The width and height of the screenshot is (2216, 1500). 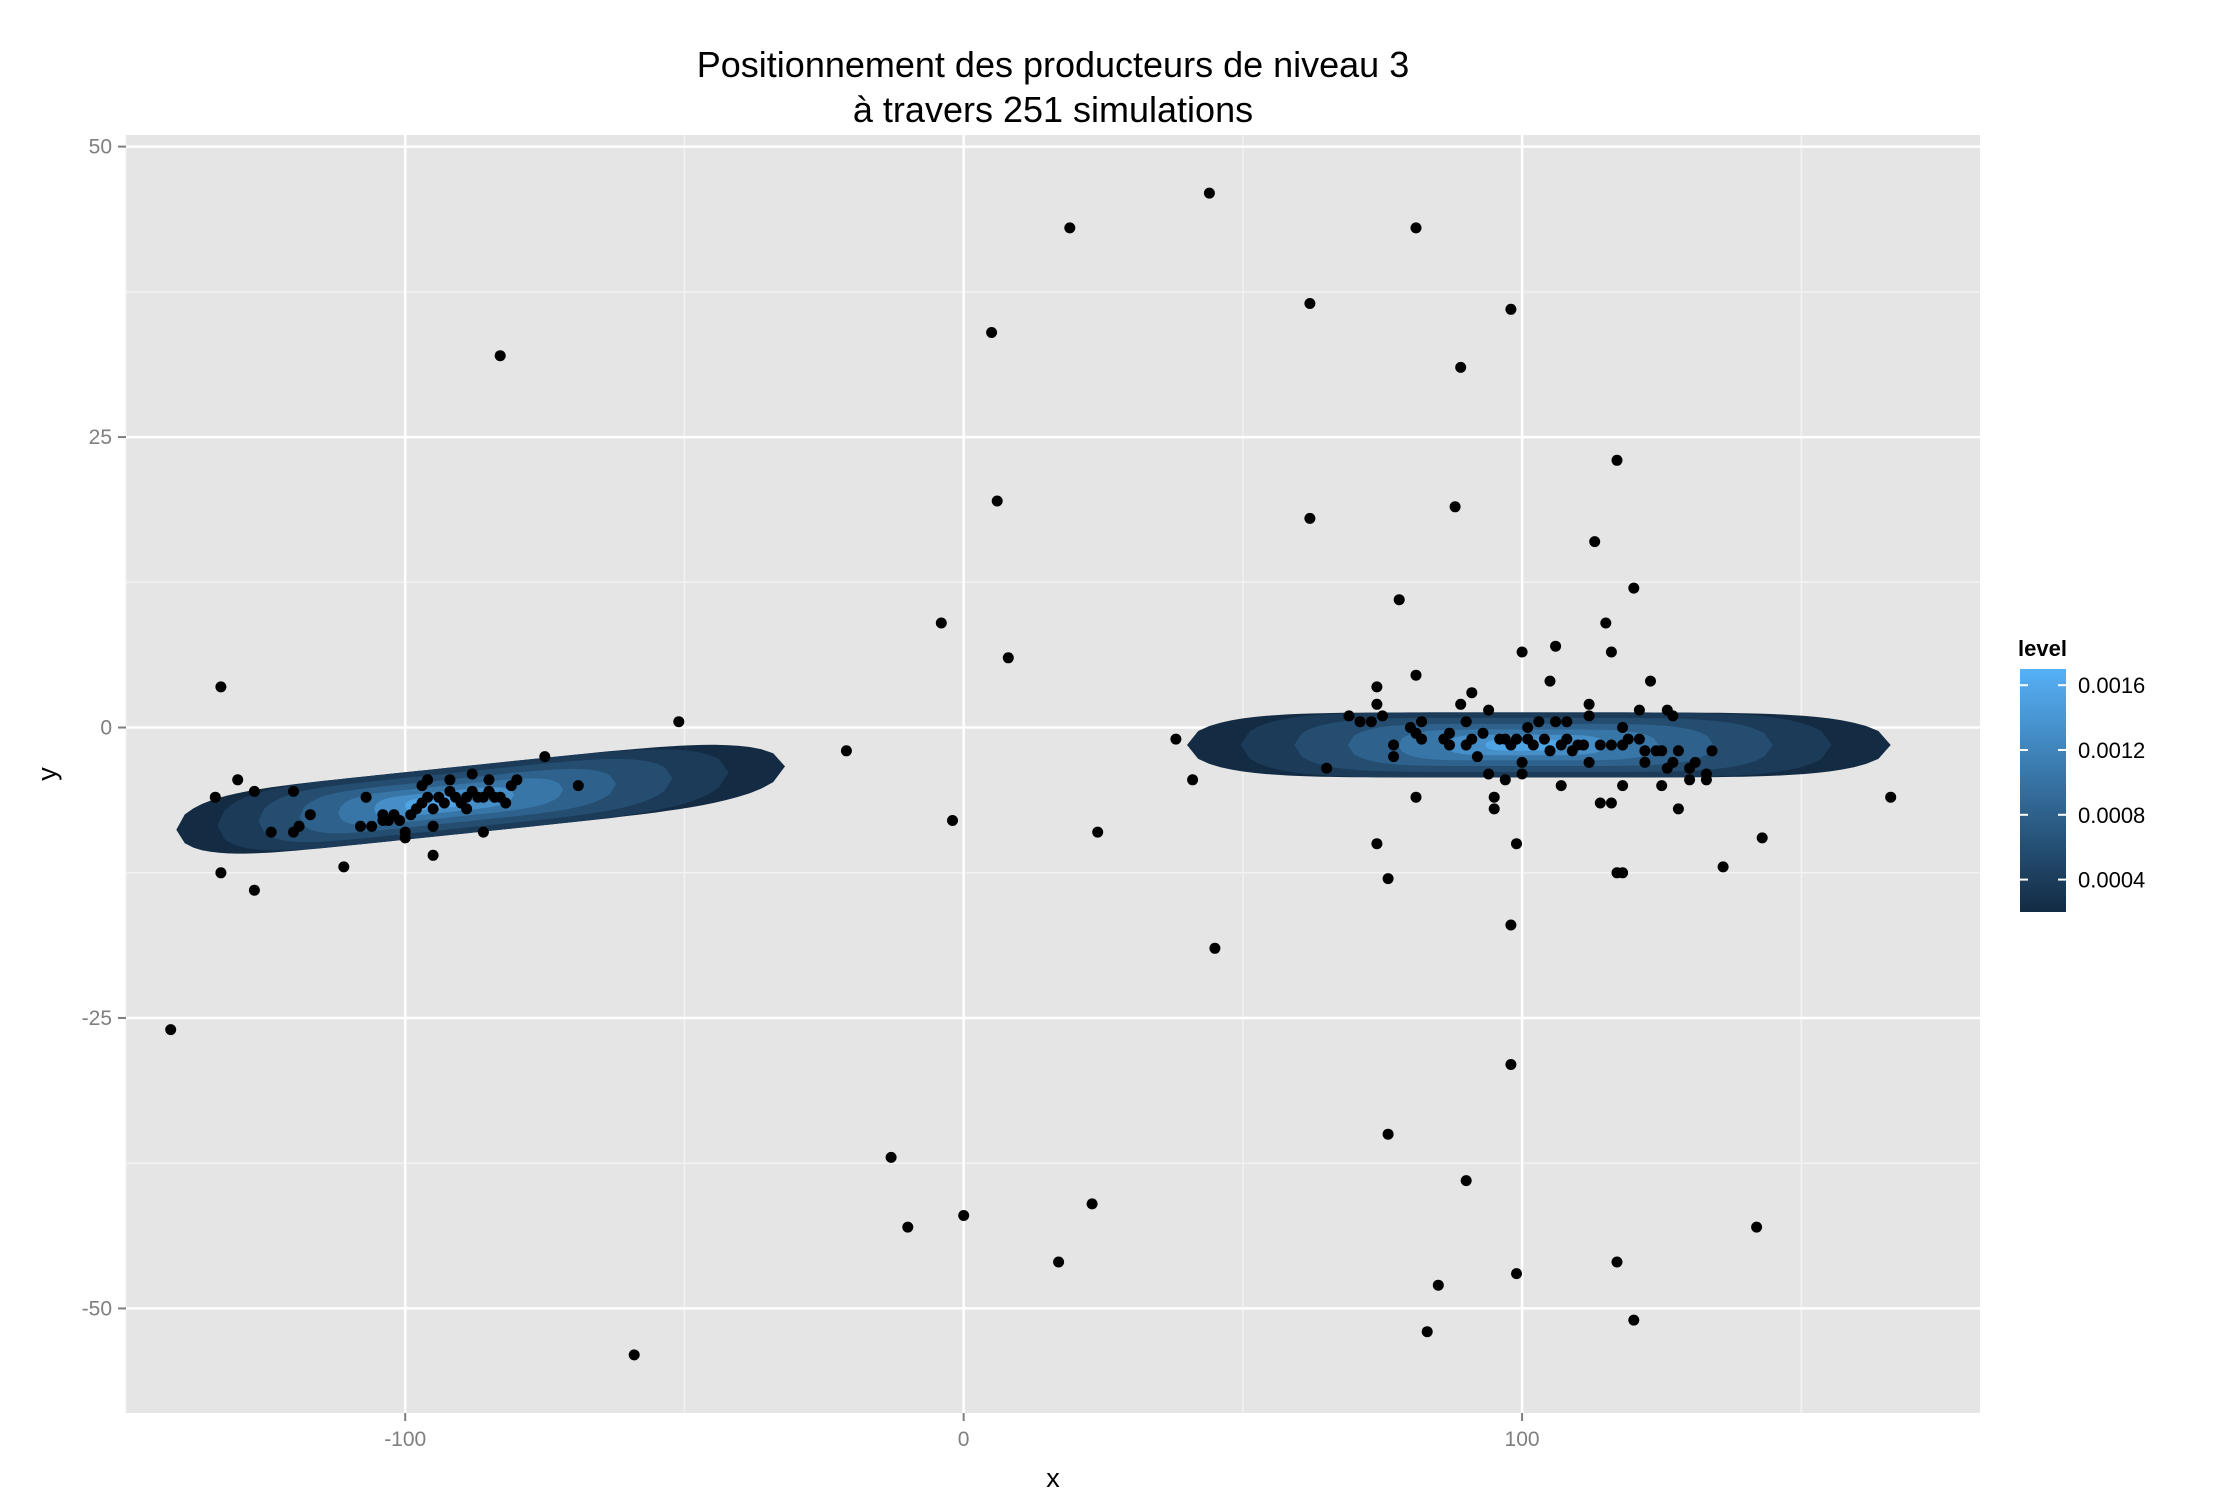 What do you see at coordinates (405, 1439) in the screenshot?
I see `x-tick-label: -100` at bounding box center [405, 1439].